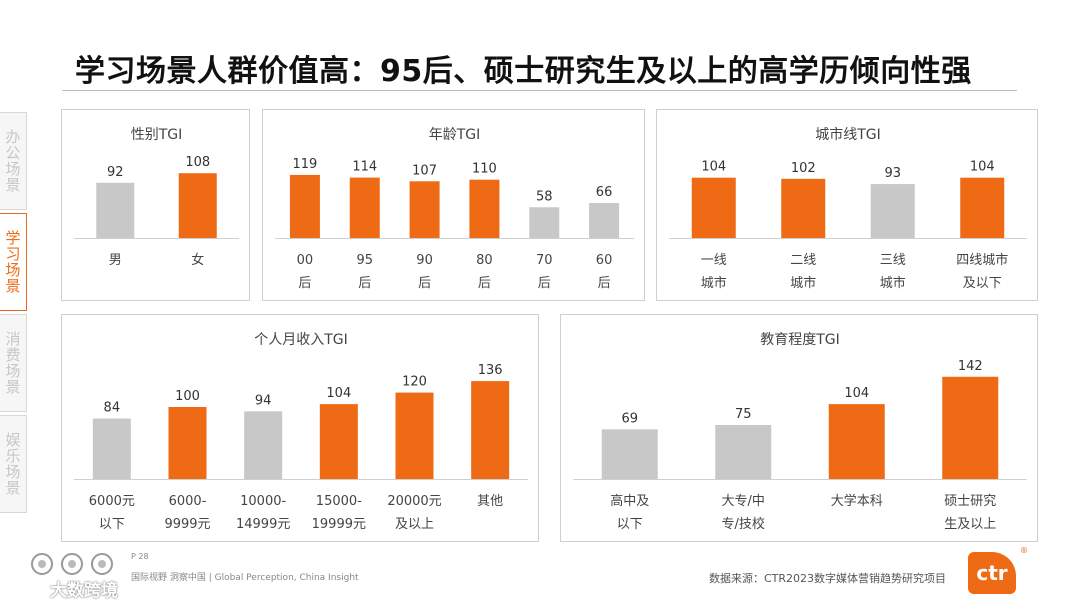 This screenshot has height=608, width=1080. I want to click on sidebar-item-consumption: 消费场景, so click(13, 363).